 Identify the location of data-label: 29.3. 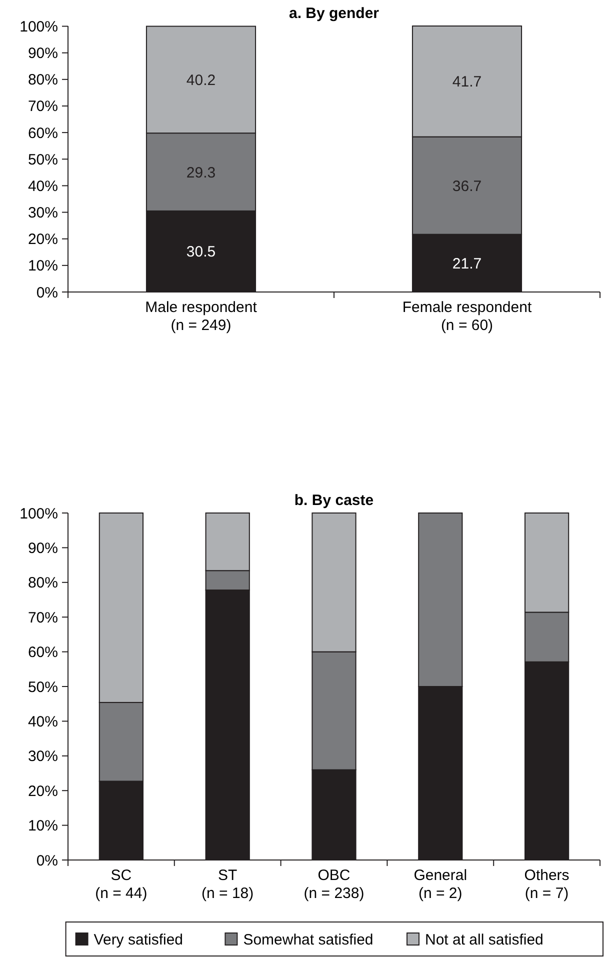
(201, 173).